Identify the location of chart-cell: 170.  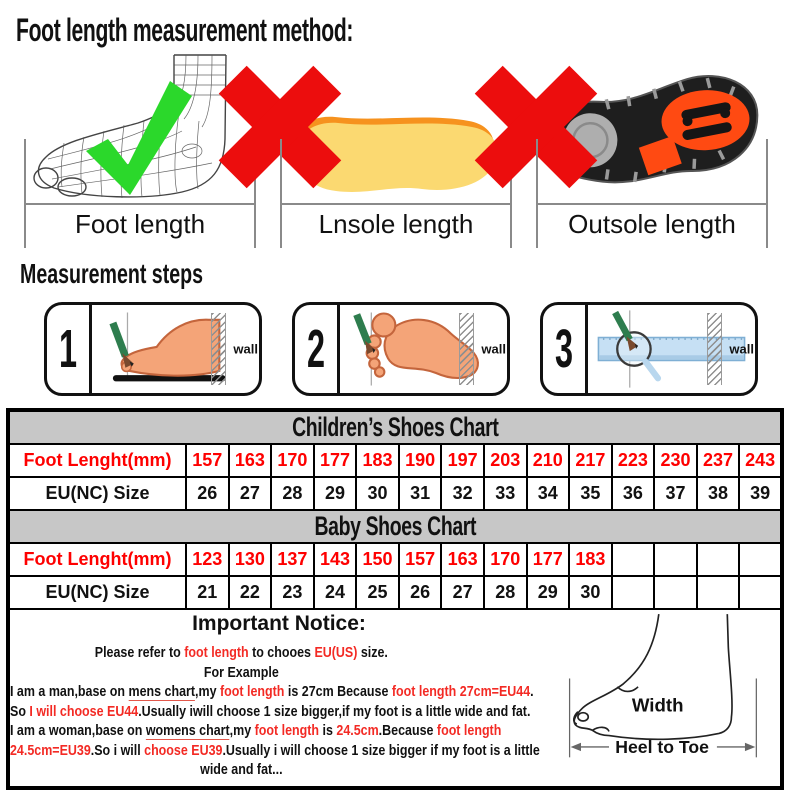
(505, 559).